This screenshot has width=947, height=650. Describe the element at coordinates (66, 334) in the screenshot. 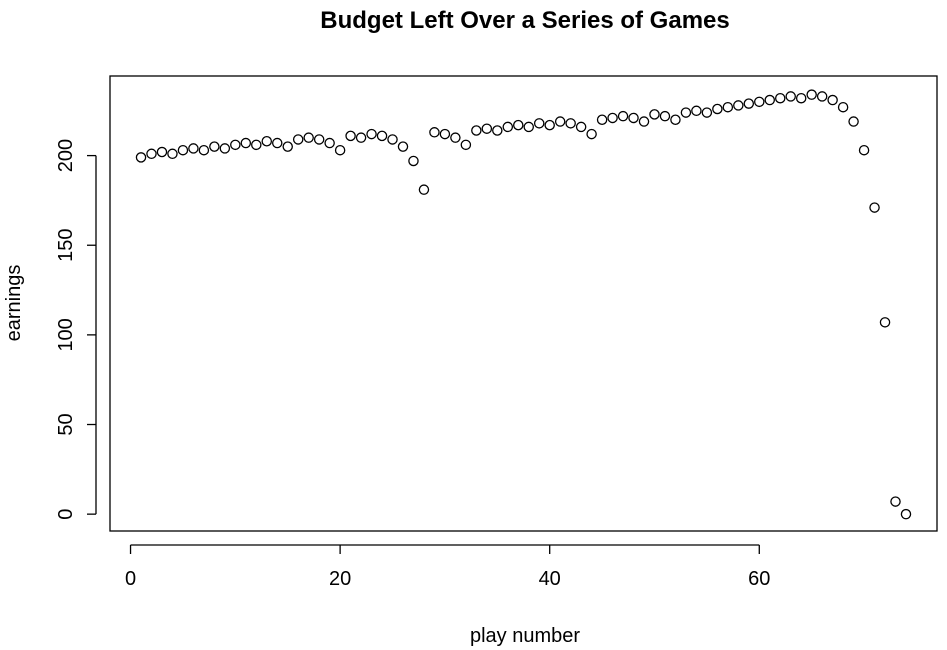

I see `y-tick-label: 100` at that location.